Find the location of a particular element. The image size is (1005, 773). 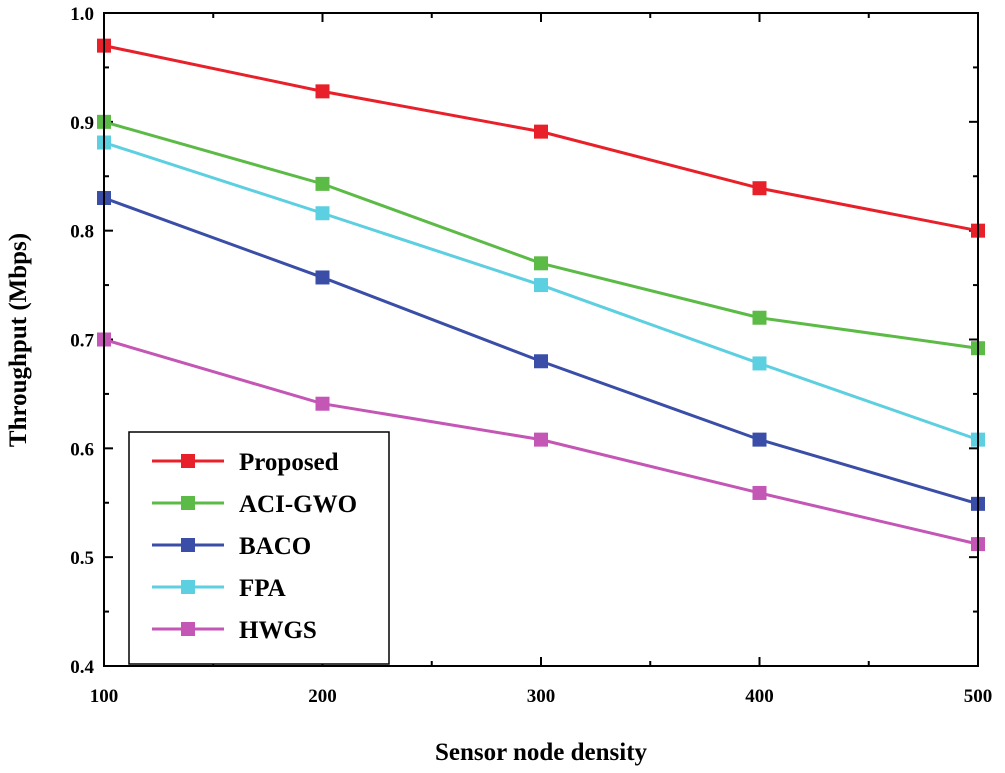

x-tick-label: 500 is located at coordinates (978, 696).